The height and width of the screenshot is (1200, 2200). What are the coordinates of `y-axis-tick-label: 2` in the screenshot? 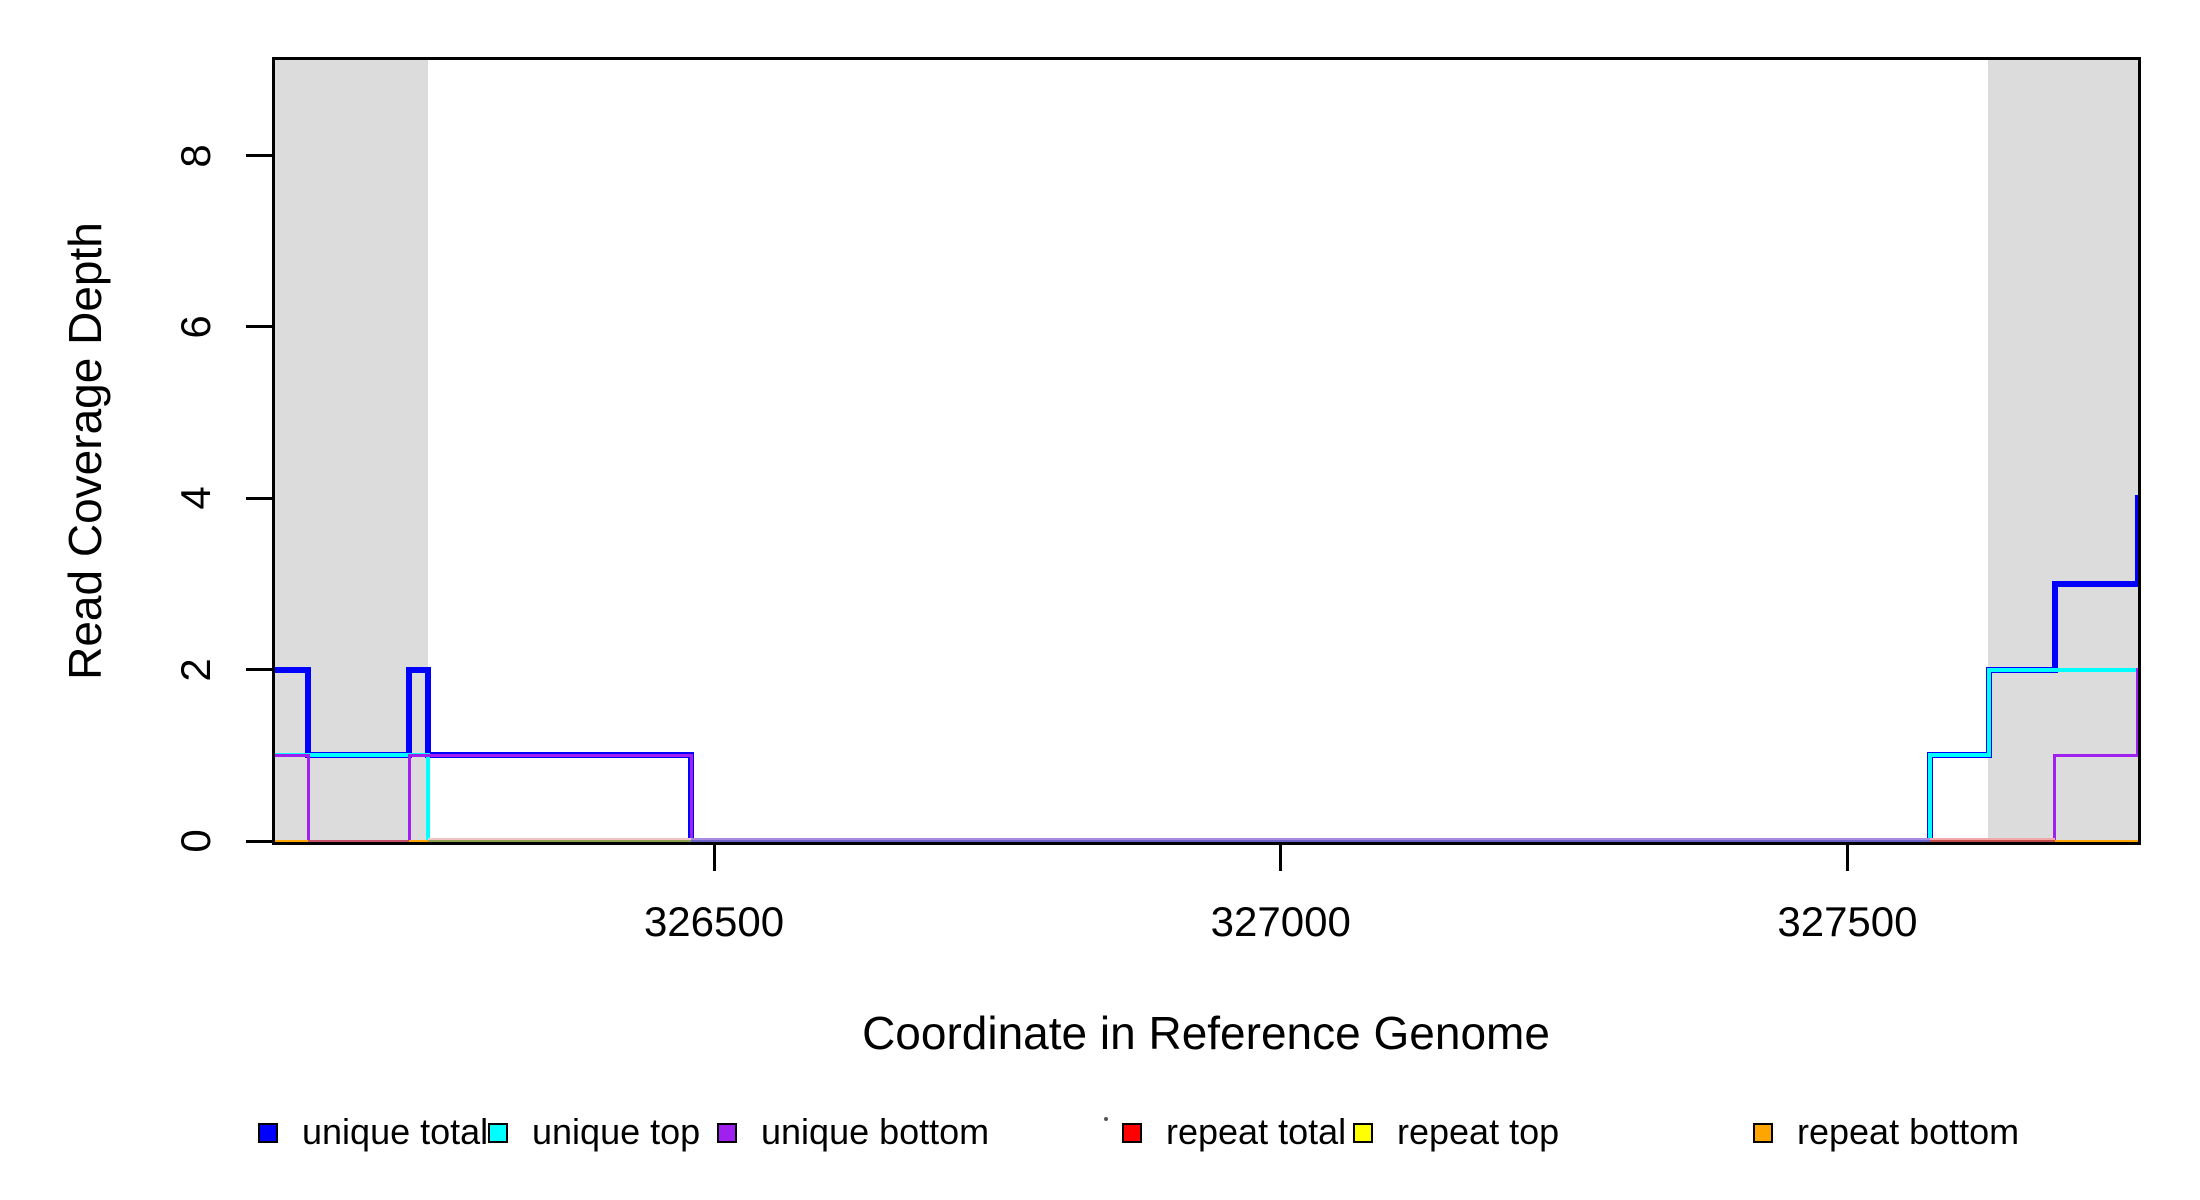 It's located at (195, 669).